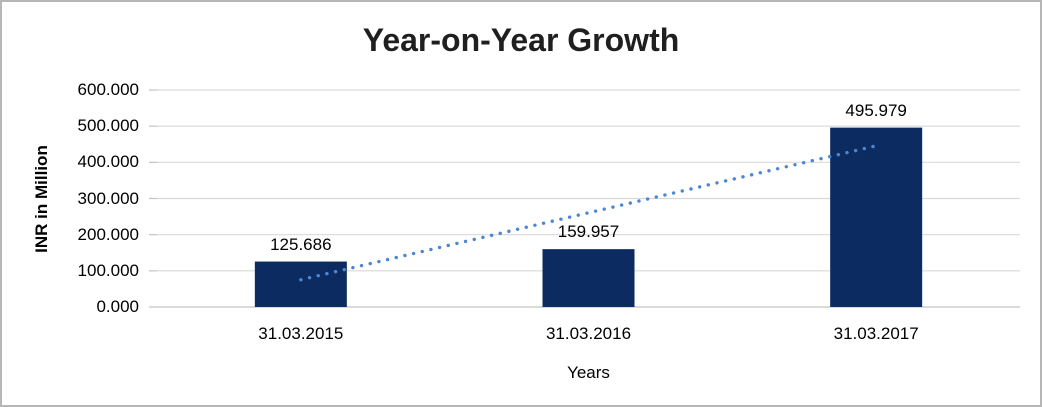  Describe the element at coordinates (301, 333) in the screenshot. I see `x-tick-label: 31.03.2015` at that location.